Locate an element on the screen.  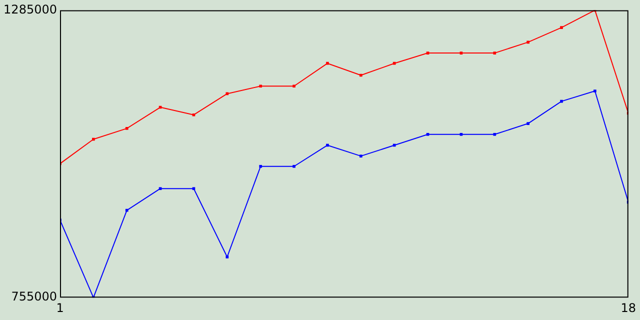
x-tick-label: 1 is located at coordinates (60, 307).